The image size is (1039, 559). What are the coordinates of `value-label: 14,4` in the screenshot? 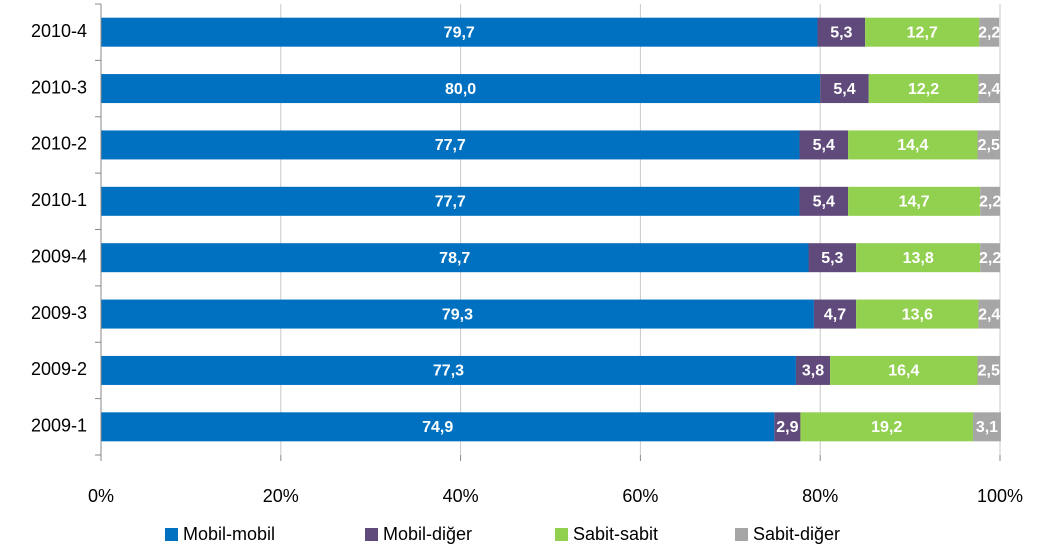 It's located at (912, 145).